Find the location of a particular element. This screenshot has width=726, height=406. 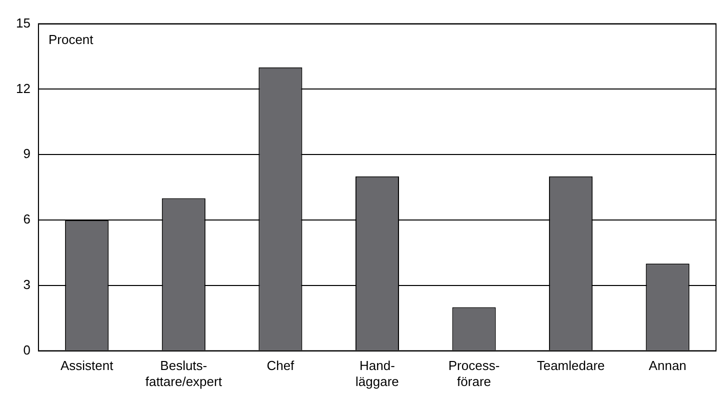

x-tick-label: Annan is located at coordinates (667, 366).